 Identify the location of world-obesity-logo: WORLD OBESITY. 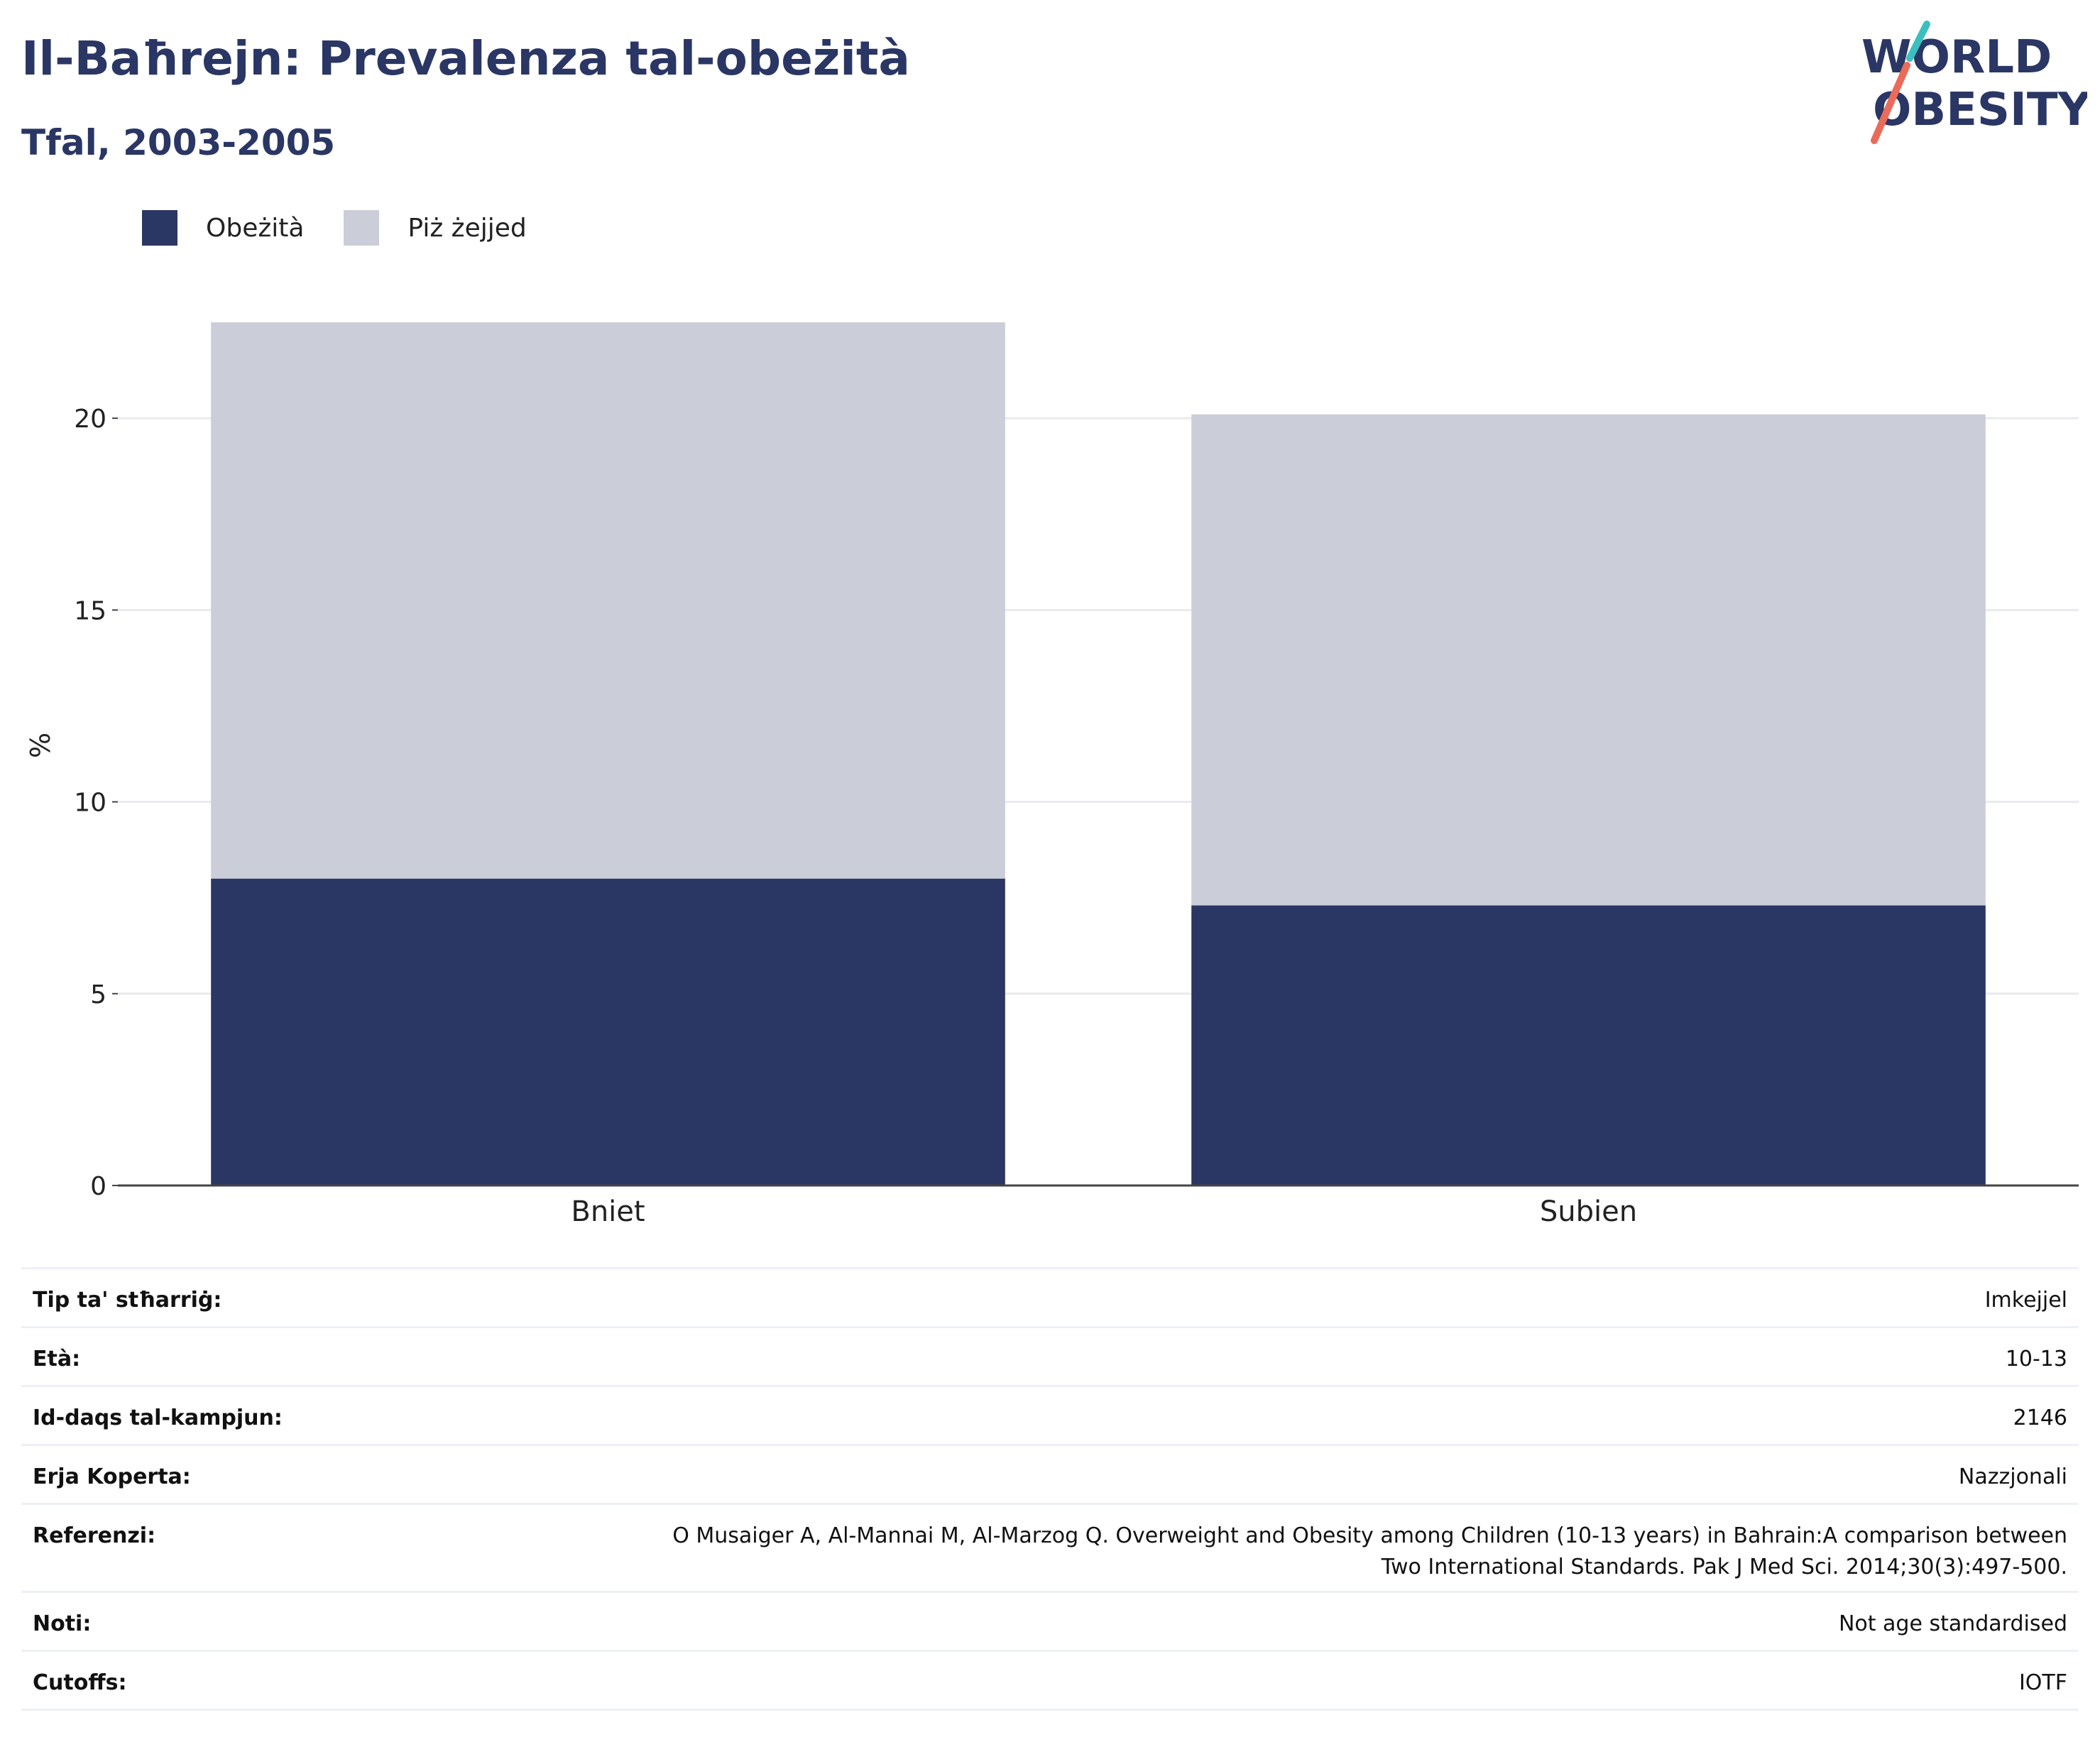
(1974, 82).